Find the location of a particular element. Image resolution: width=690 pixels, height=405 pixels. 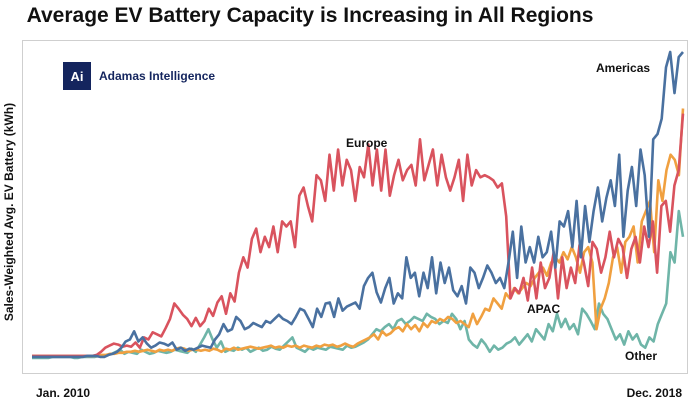

x-tick-start: Jan. 2010 is located at coordinates (63, 393).